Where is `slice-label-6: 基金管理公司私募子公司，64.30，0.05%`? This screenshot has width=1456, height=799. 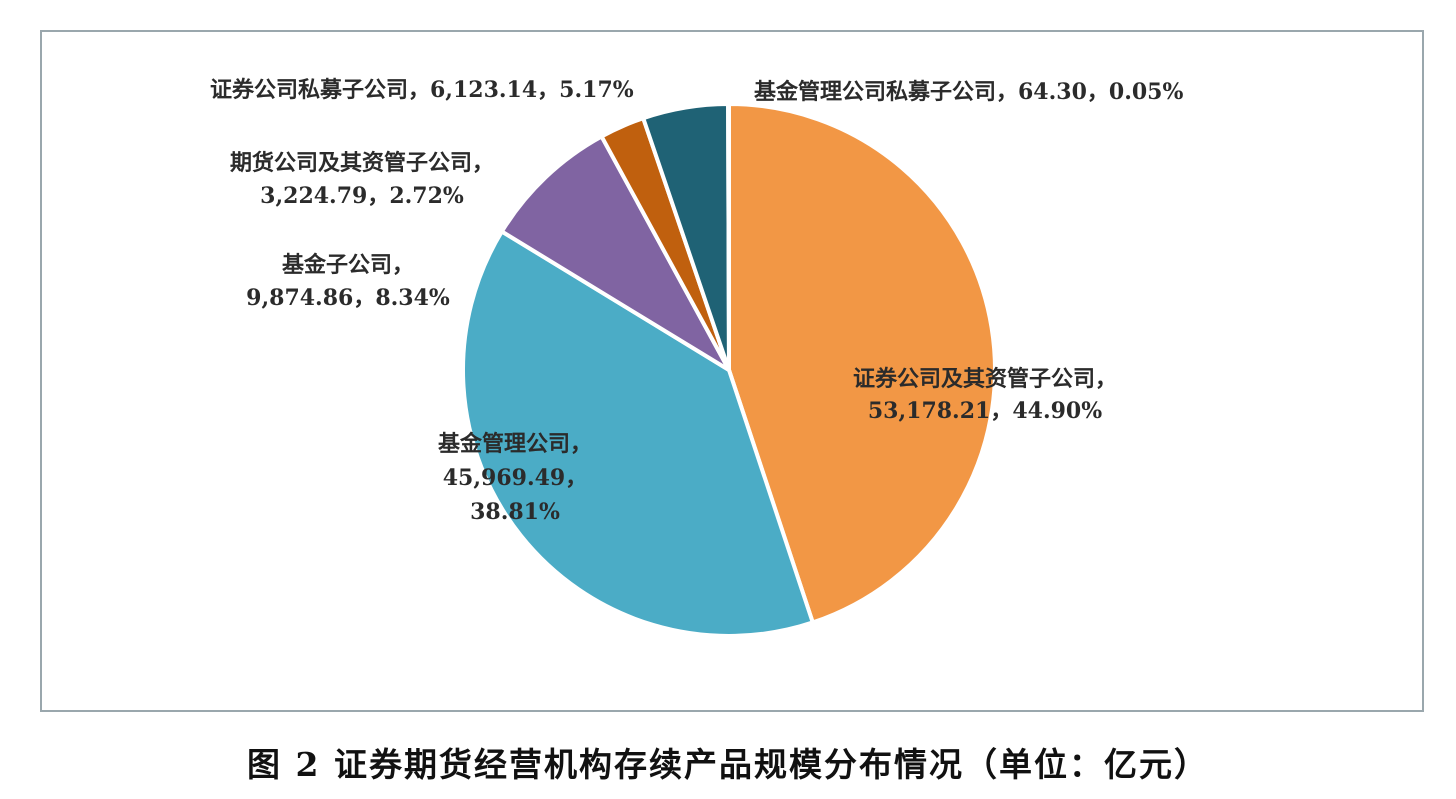 slice-label-6: 基金管理公司私募子公司，64.30，0.05% is located at coordinates (968, 92).